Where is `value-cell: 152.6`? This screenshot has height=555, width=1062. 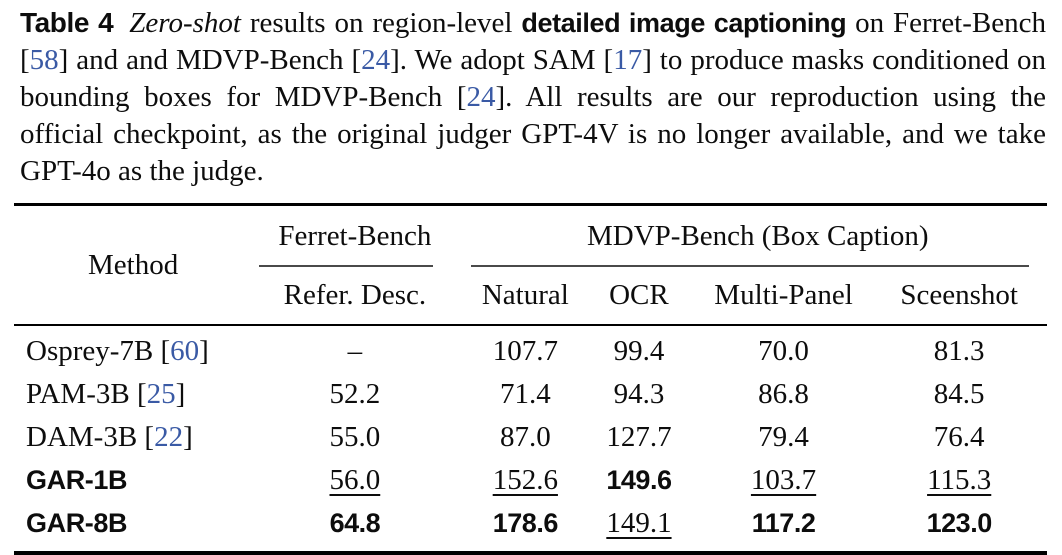 value-cell: 152.6 is located at coordinates (525, 480).